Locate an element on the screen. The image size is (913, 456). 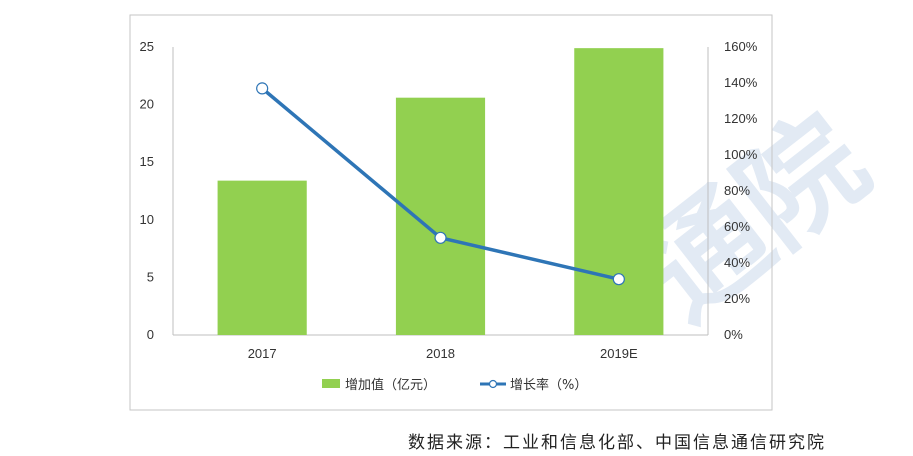
y-right-tick-label: 100% is located at coordinates (741, 154).